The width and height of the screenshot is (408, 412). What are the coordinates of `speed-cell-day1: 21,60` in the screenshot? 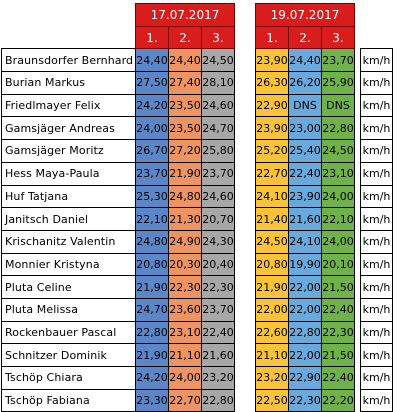 It's located at (218, 355).